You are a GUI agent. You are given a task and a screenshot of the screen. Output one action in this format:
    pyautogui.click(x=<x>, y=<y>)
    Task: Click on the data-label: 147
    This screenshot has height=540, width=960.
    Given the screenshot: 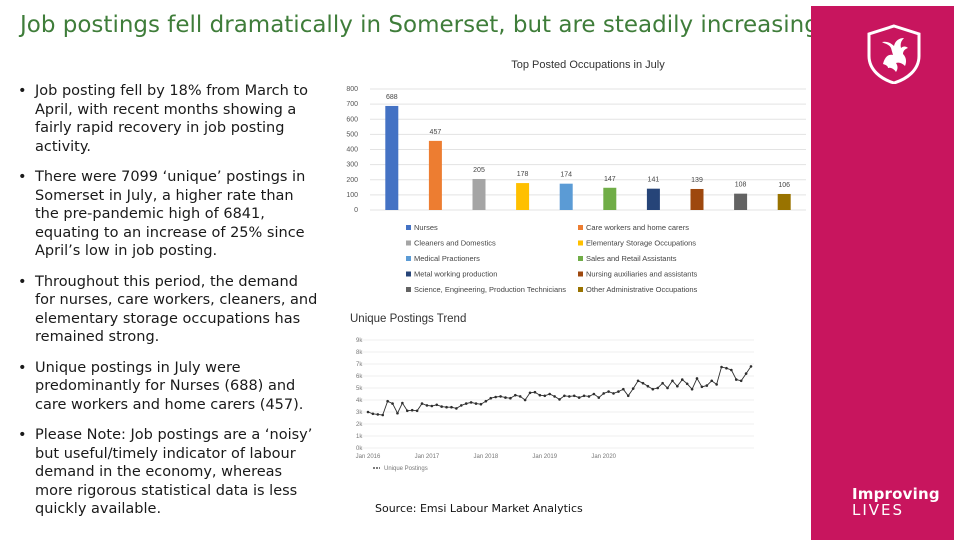 What is the action you would take?
    pyautogui.click(x=610, y=179)
    